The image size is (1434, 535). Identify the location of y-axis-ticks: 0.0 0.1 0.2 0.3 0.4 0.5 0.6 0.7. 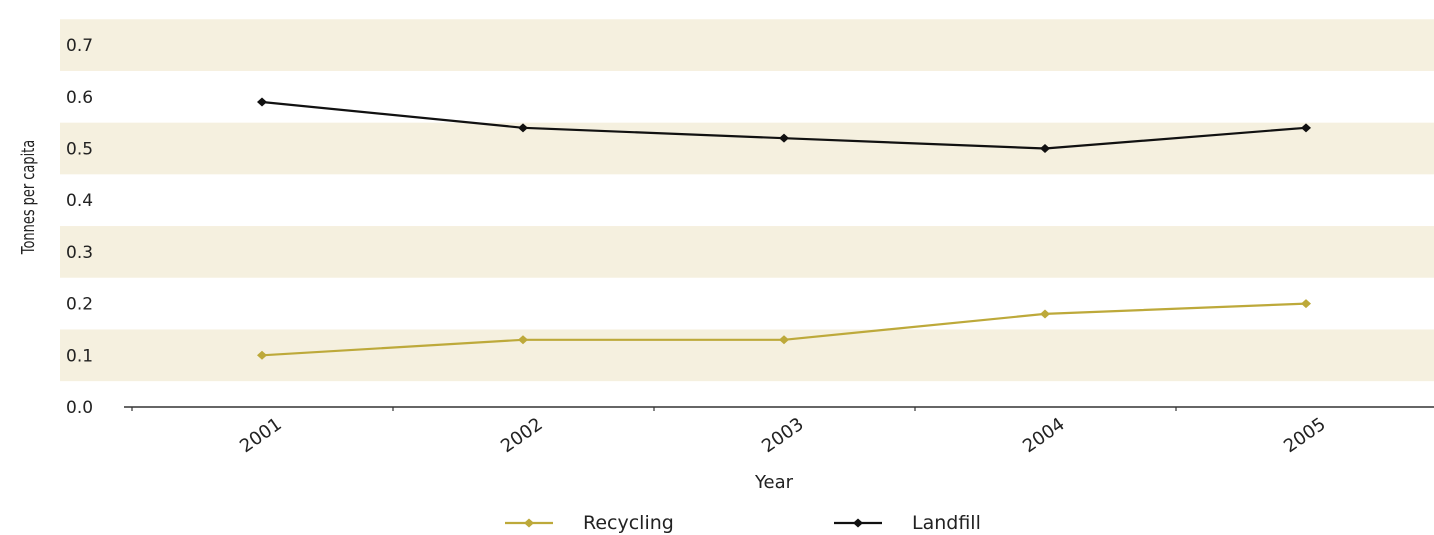
(79, 227).